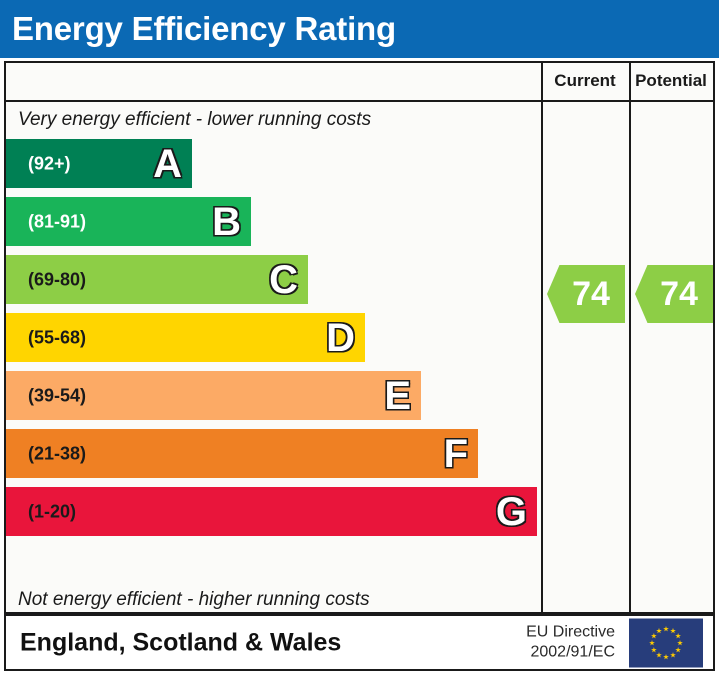 This screenshot has width=719, height=675. I want to click on page-title: Energy Efficiency Rating, so click(204, 28).